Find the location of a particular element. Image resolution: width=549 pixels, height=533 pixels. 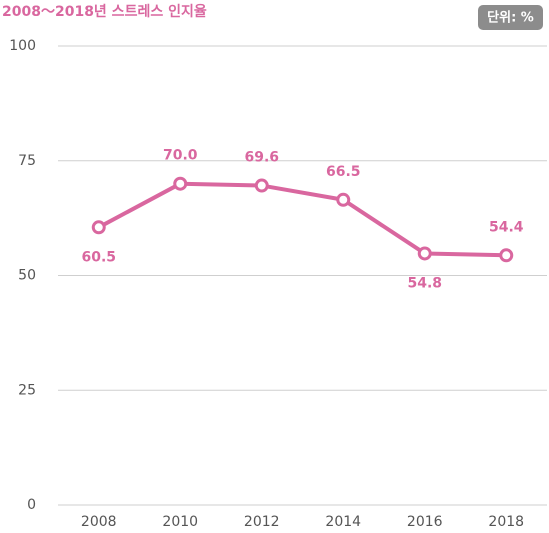

line is located at coordinates (302, 219).